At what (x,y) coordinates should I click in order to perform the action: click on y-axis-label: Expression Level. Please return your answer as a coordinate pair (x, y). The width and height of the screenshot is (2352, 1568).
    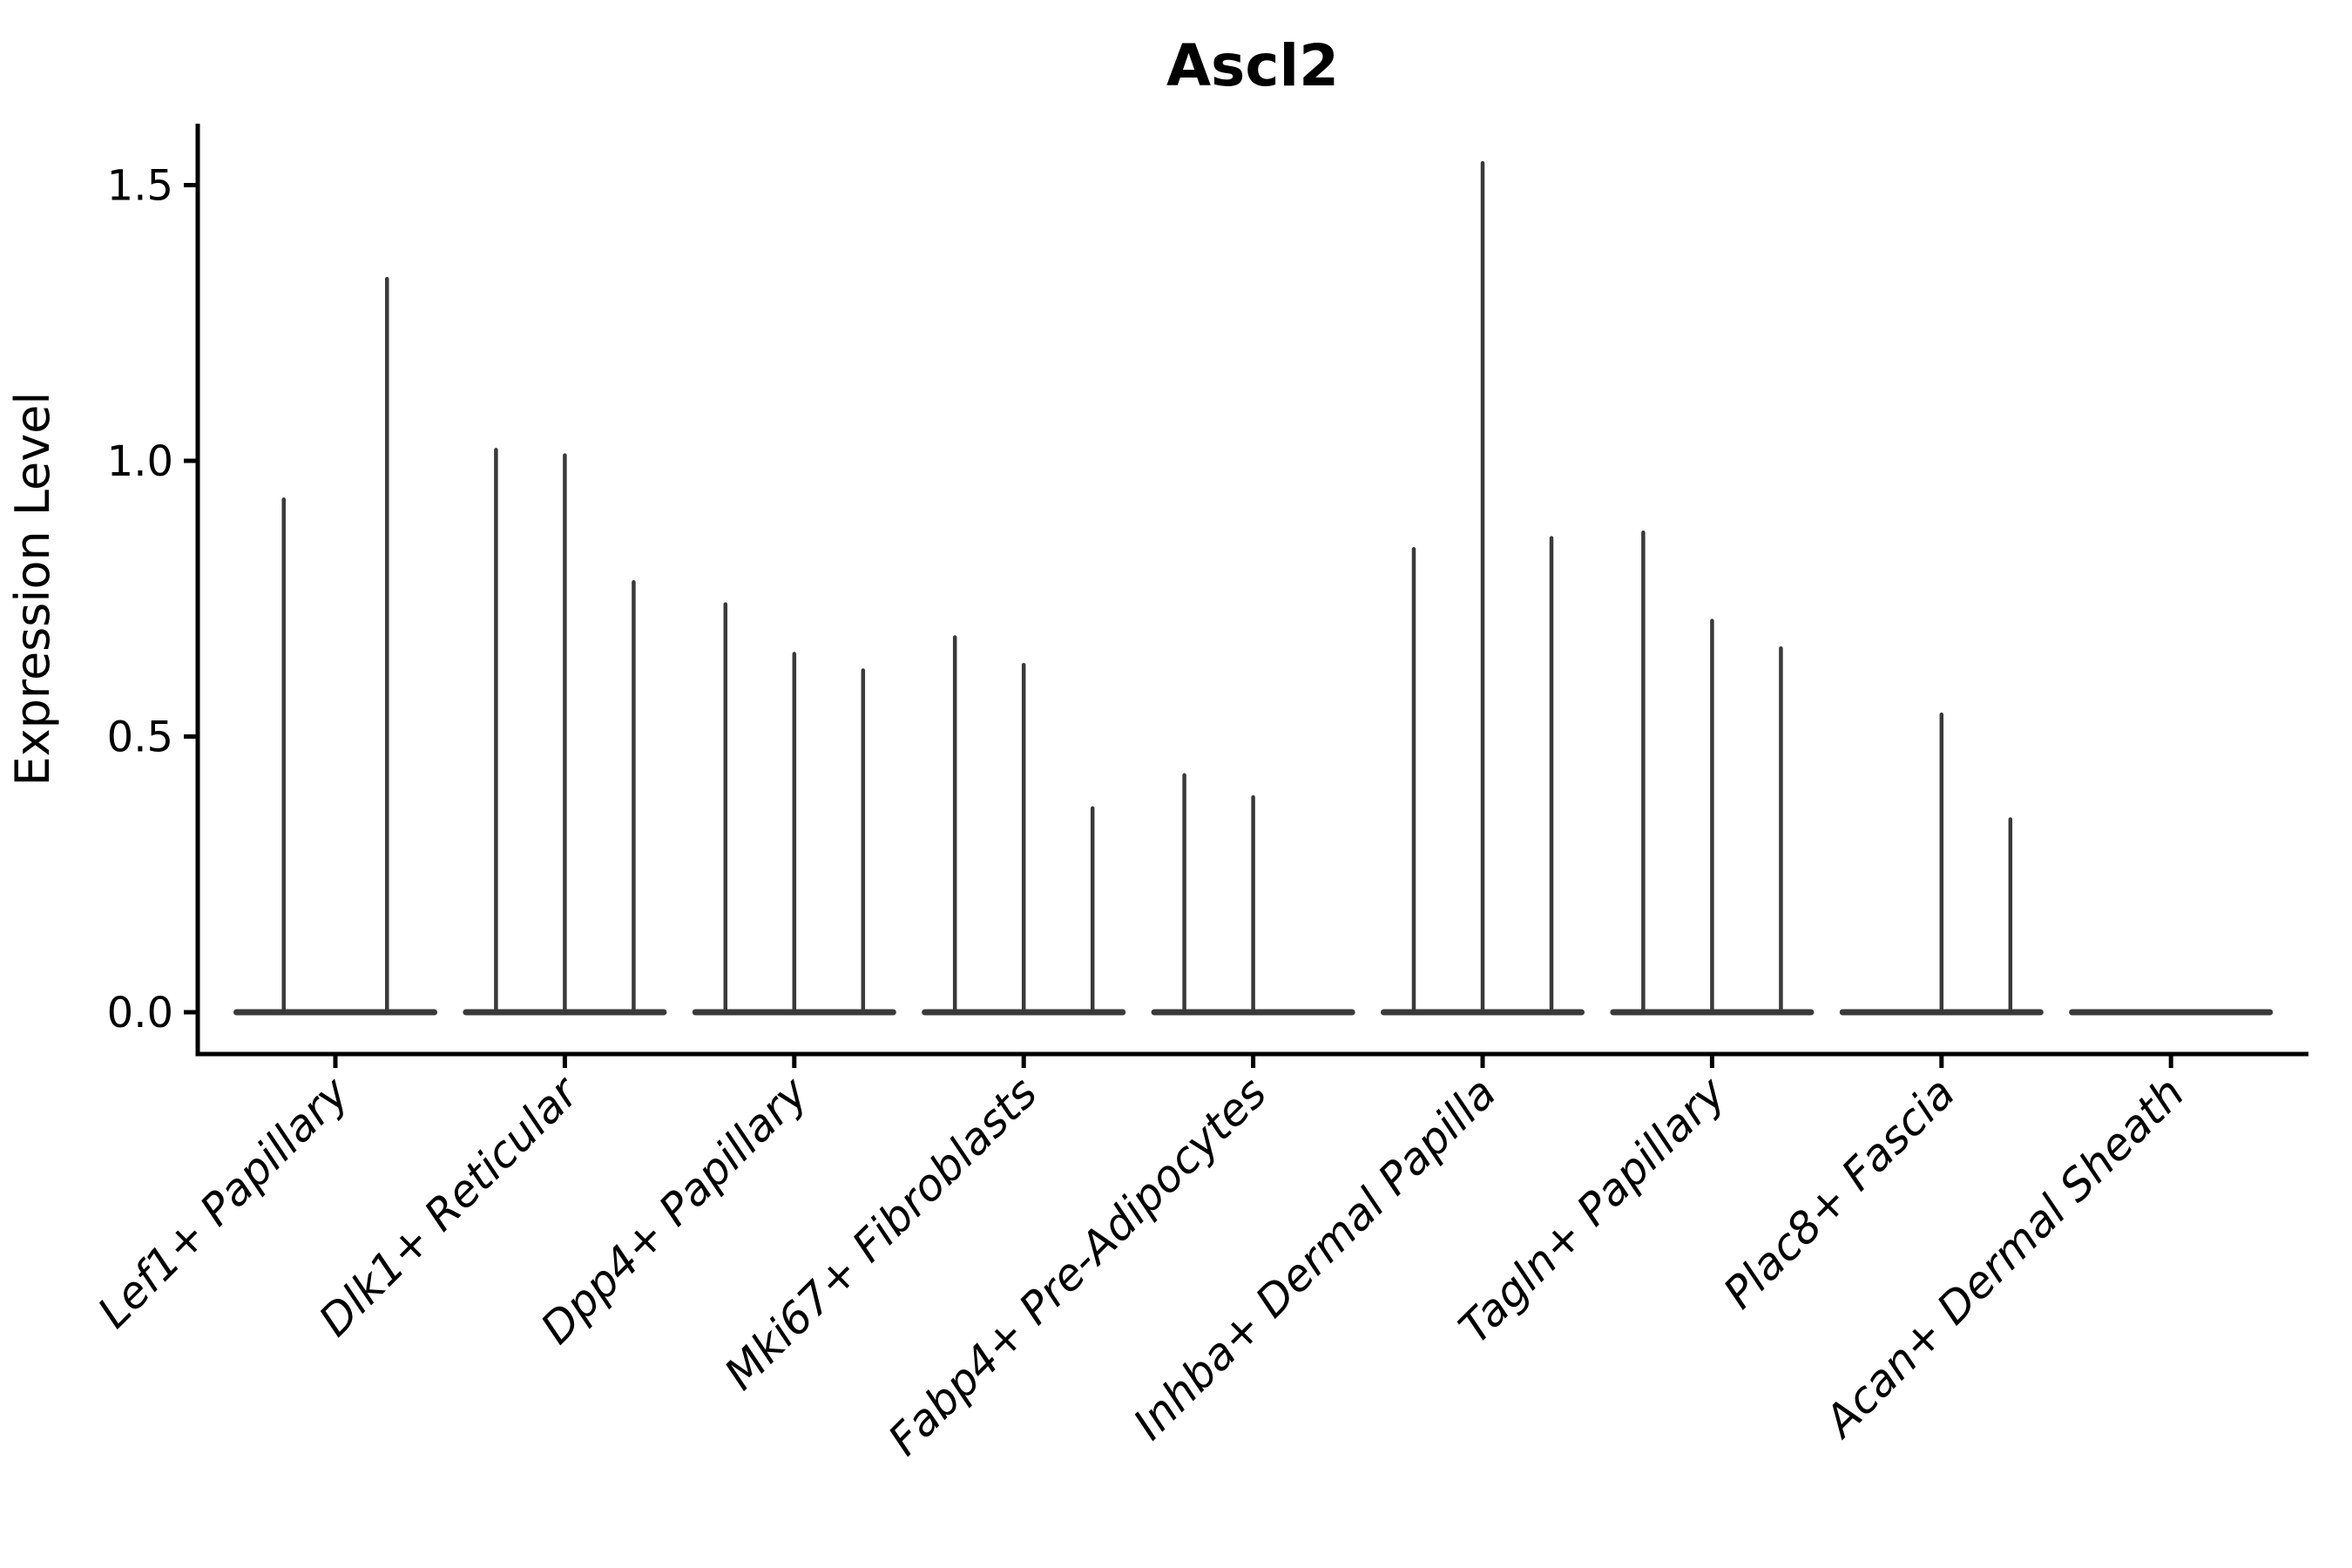
    Looking at the image, I should click on (32, 589).